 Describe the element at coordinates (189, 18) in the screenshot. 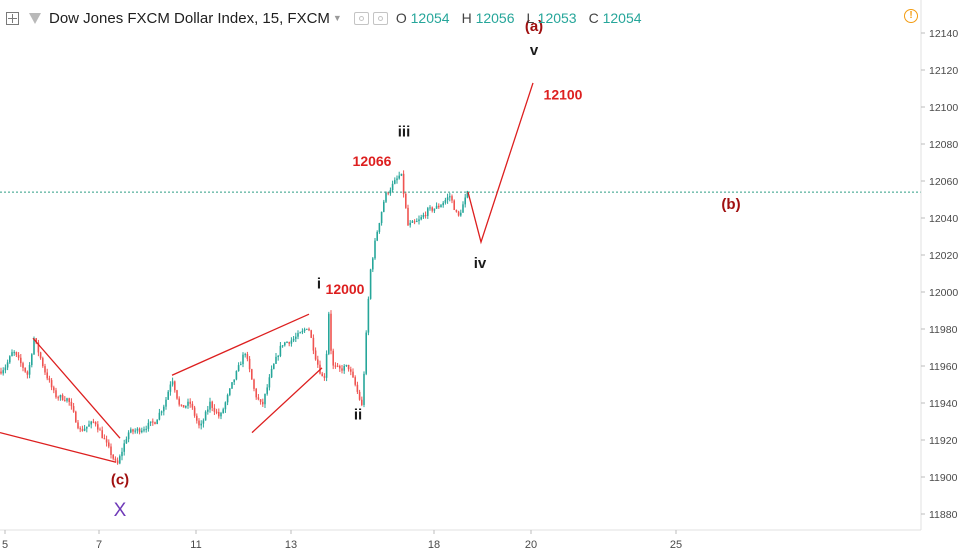

I see `symbol-title: Dow Jones FXCM Dollar Index, 15, FXCM` at that location.